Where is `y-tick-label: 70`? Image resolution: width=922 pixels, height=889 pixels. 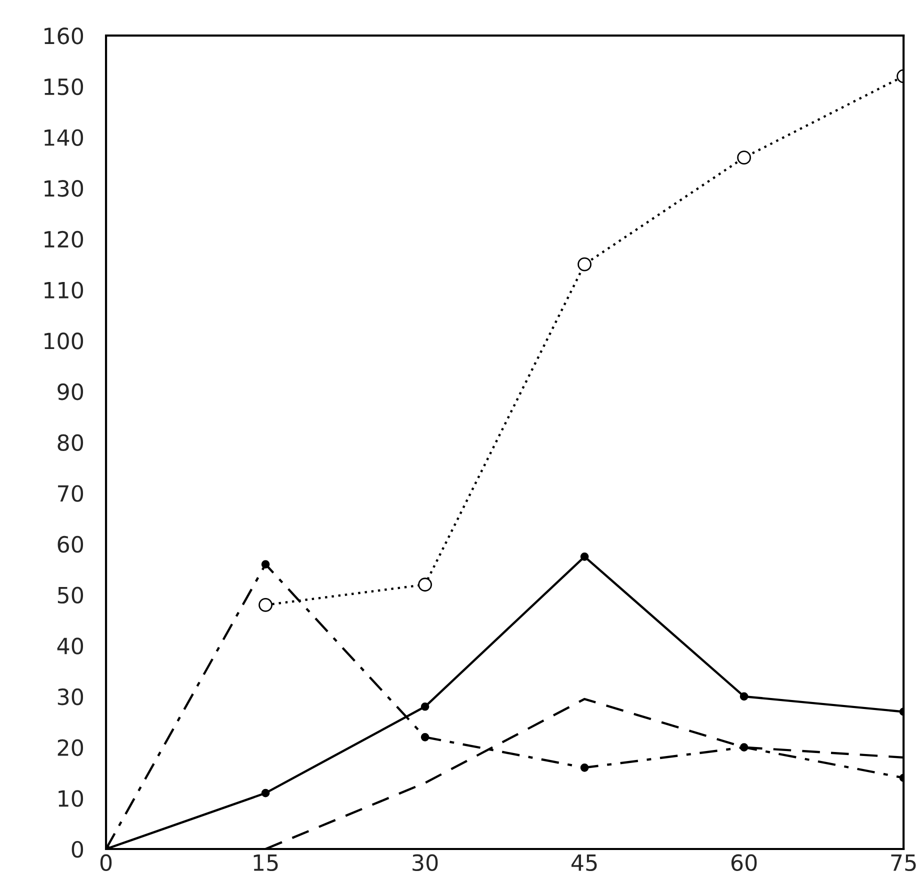 y-tick-label: 70 is located at coordinates (71, 493).